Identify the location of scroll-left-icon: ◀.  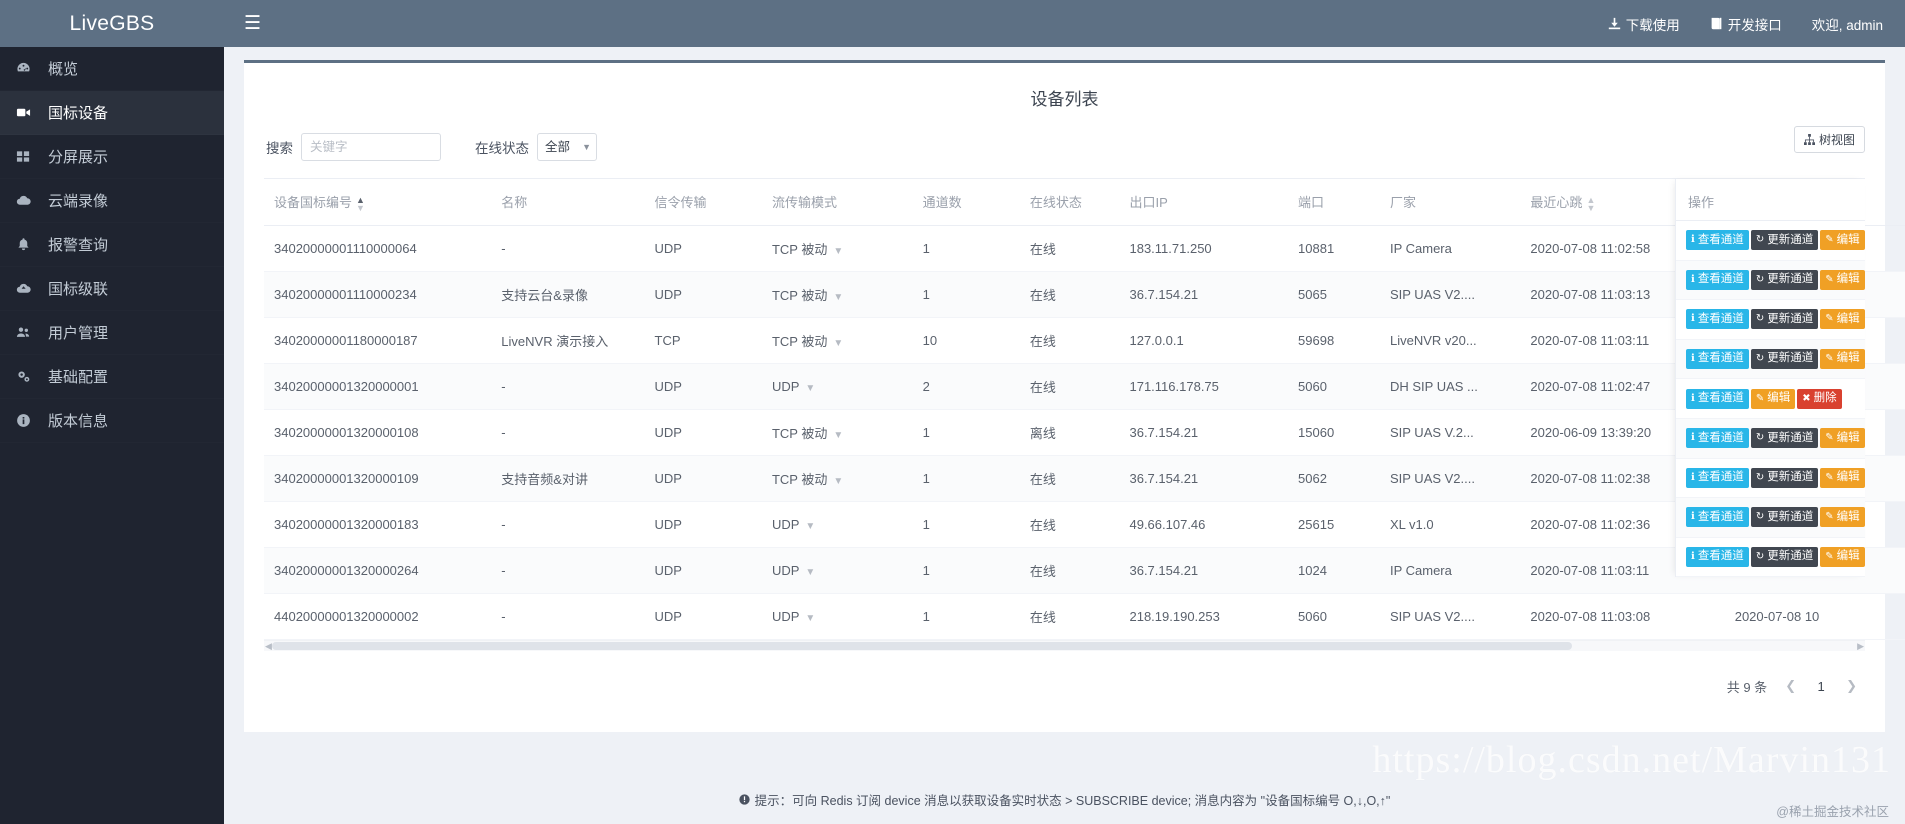
(268, 645).